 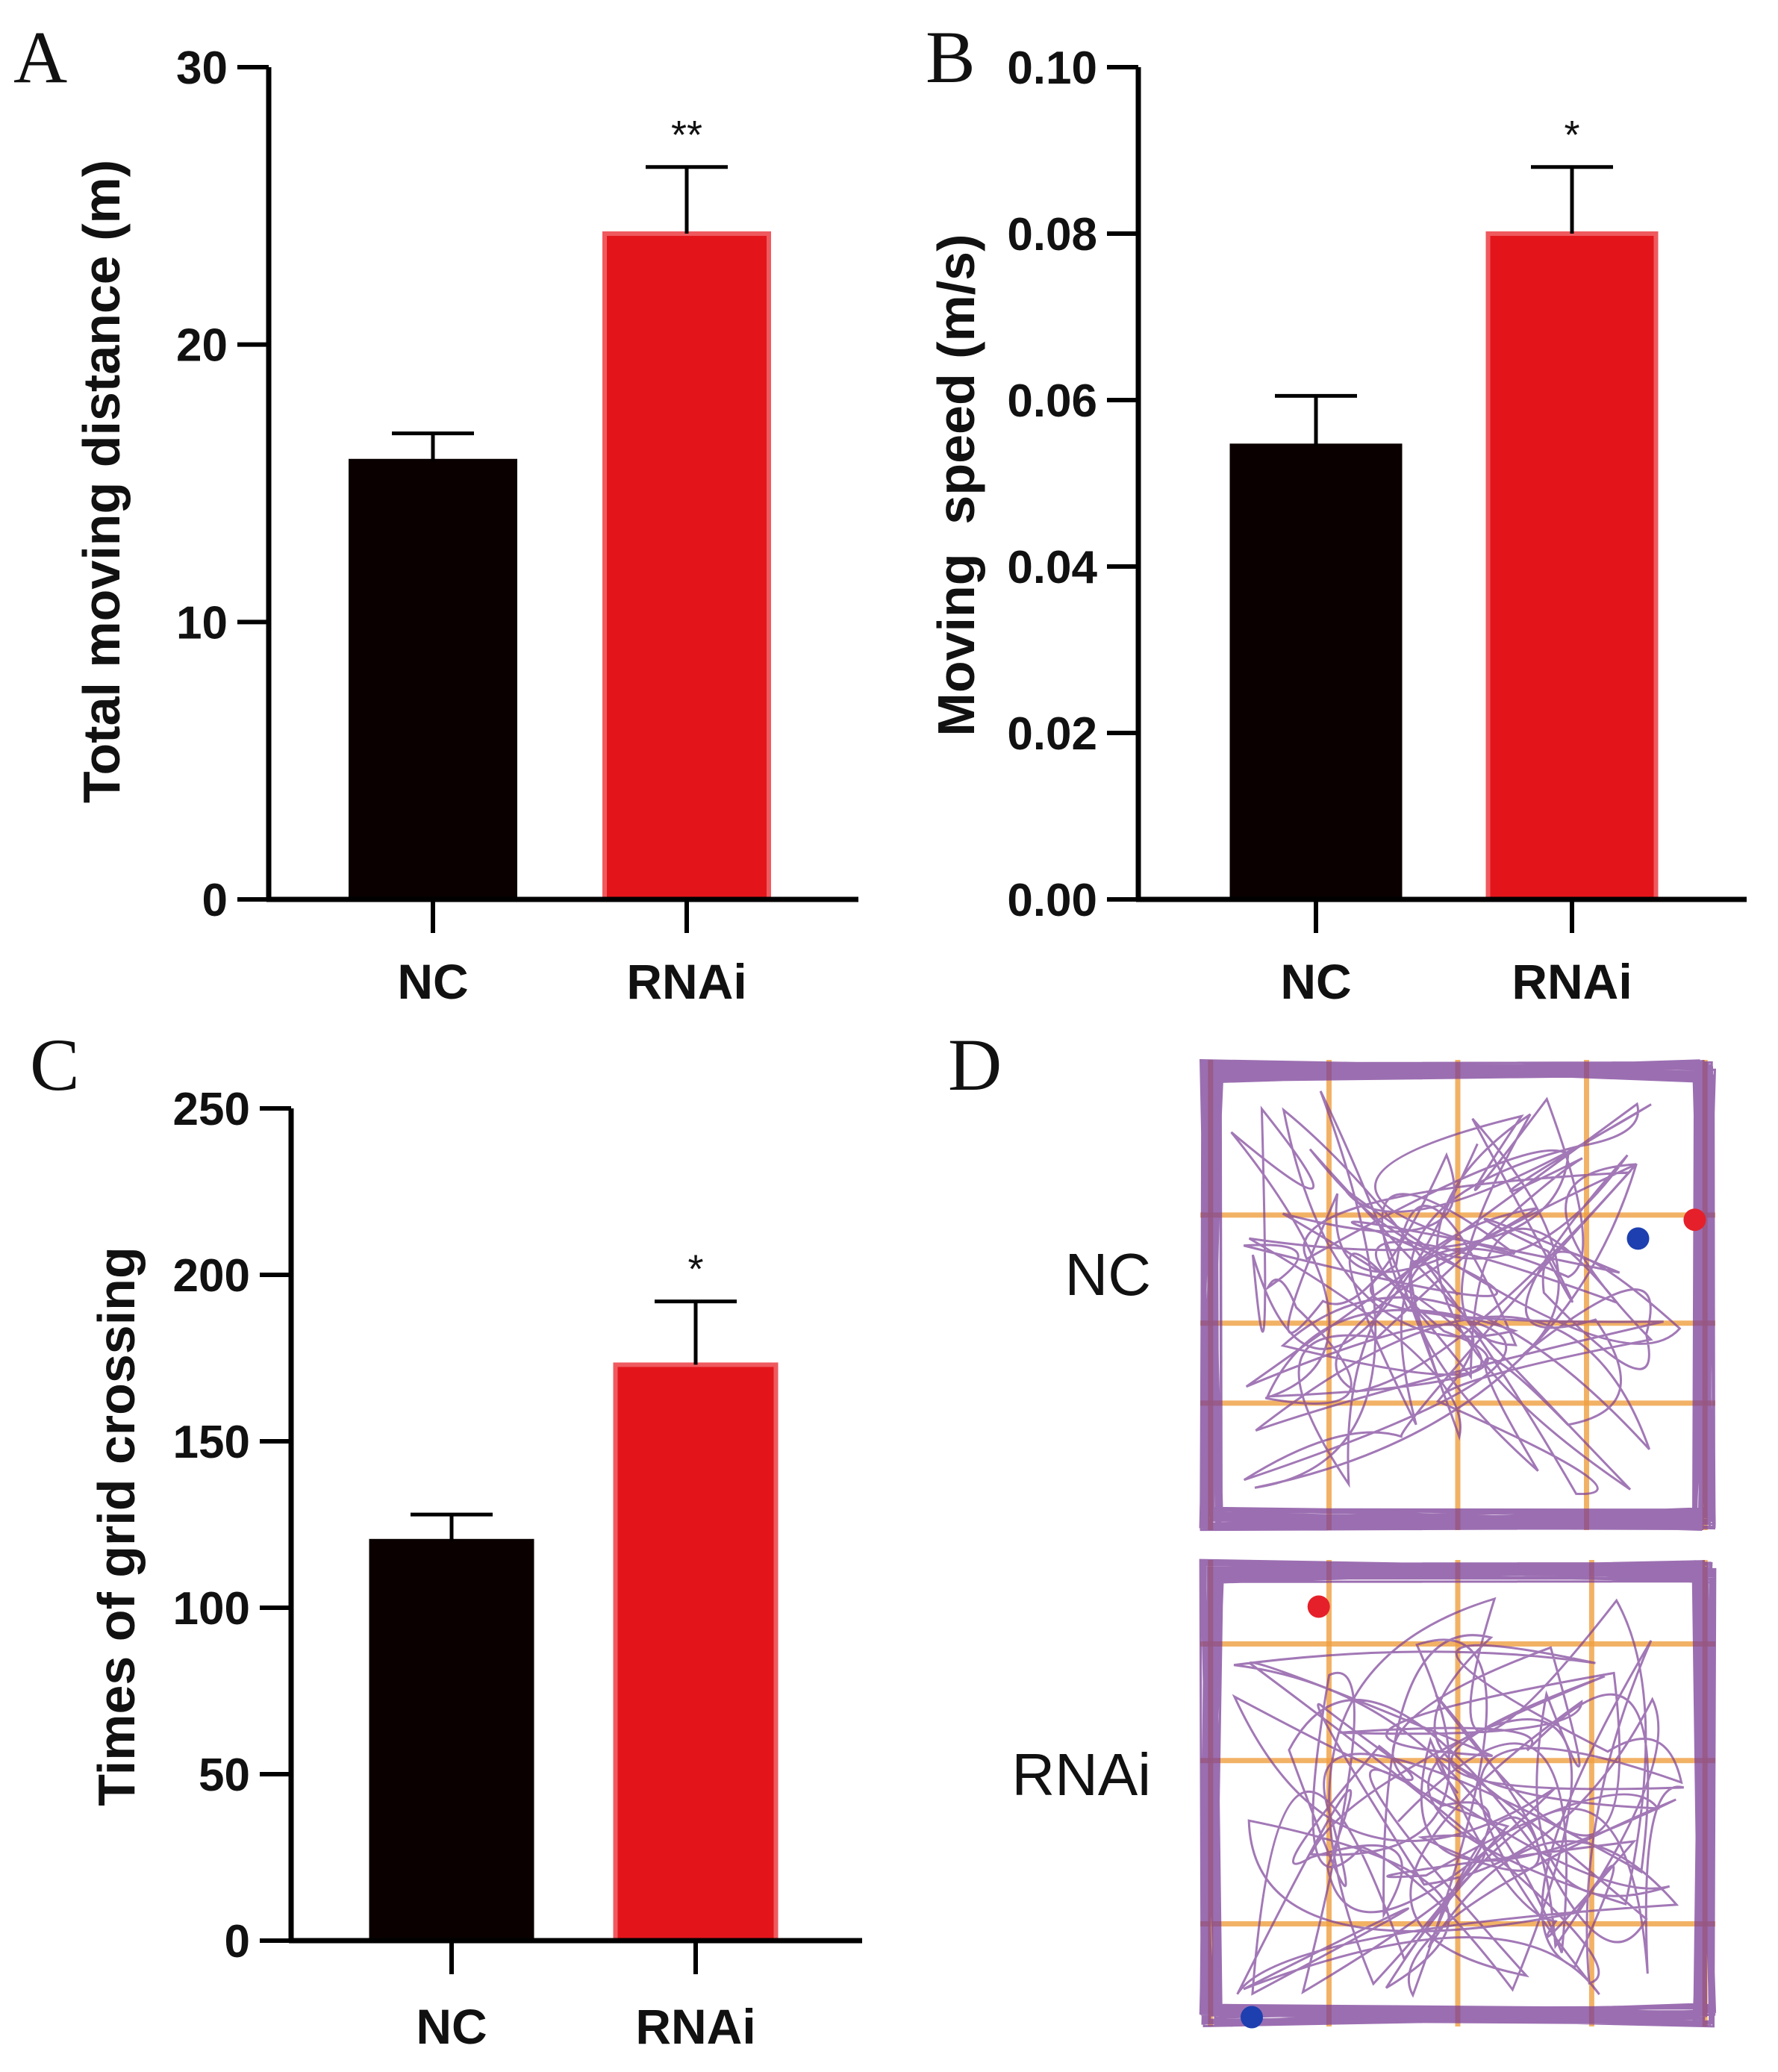 I want to click on trajectory-image-nc, so click(x=1458, y=1295).